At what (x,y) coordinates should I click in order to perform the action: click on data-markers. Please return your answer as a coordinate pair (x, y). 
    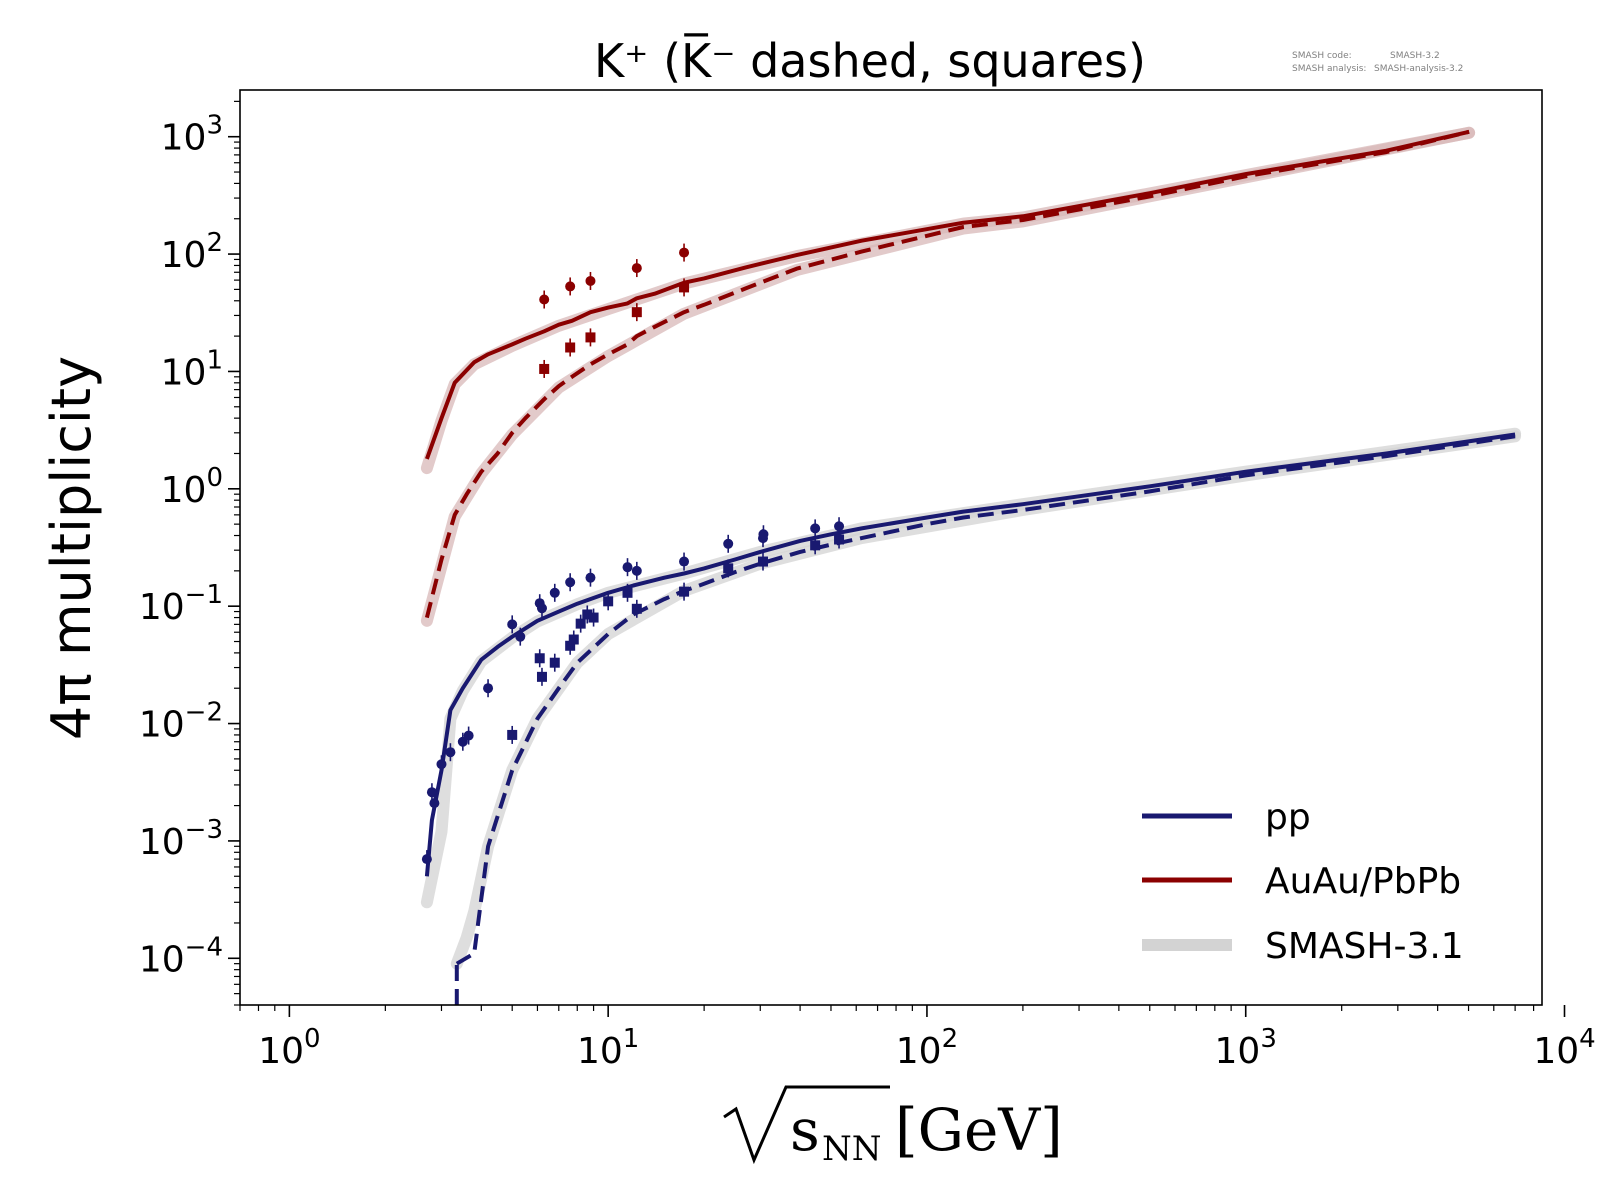
    Looking at the image, I should click on (633, 556).